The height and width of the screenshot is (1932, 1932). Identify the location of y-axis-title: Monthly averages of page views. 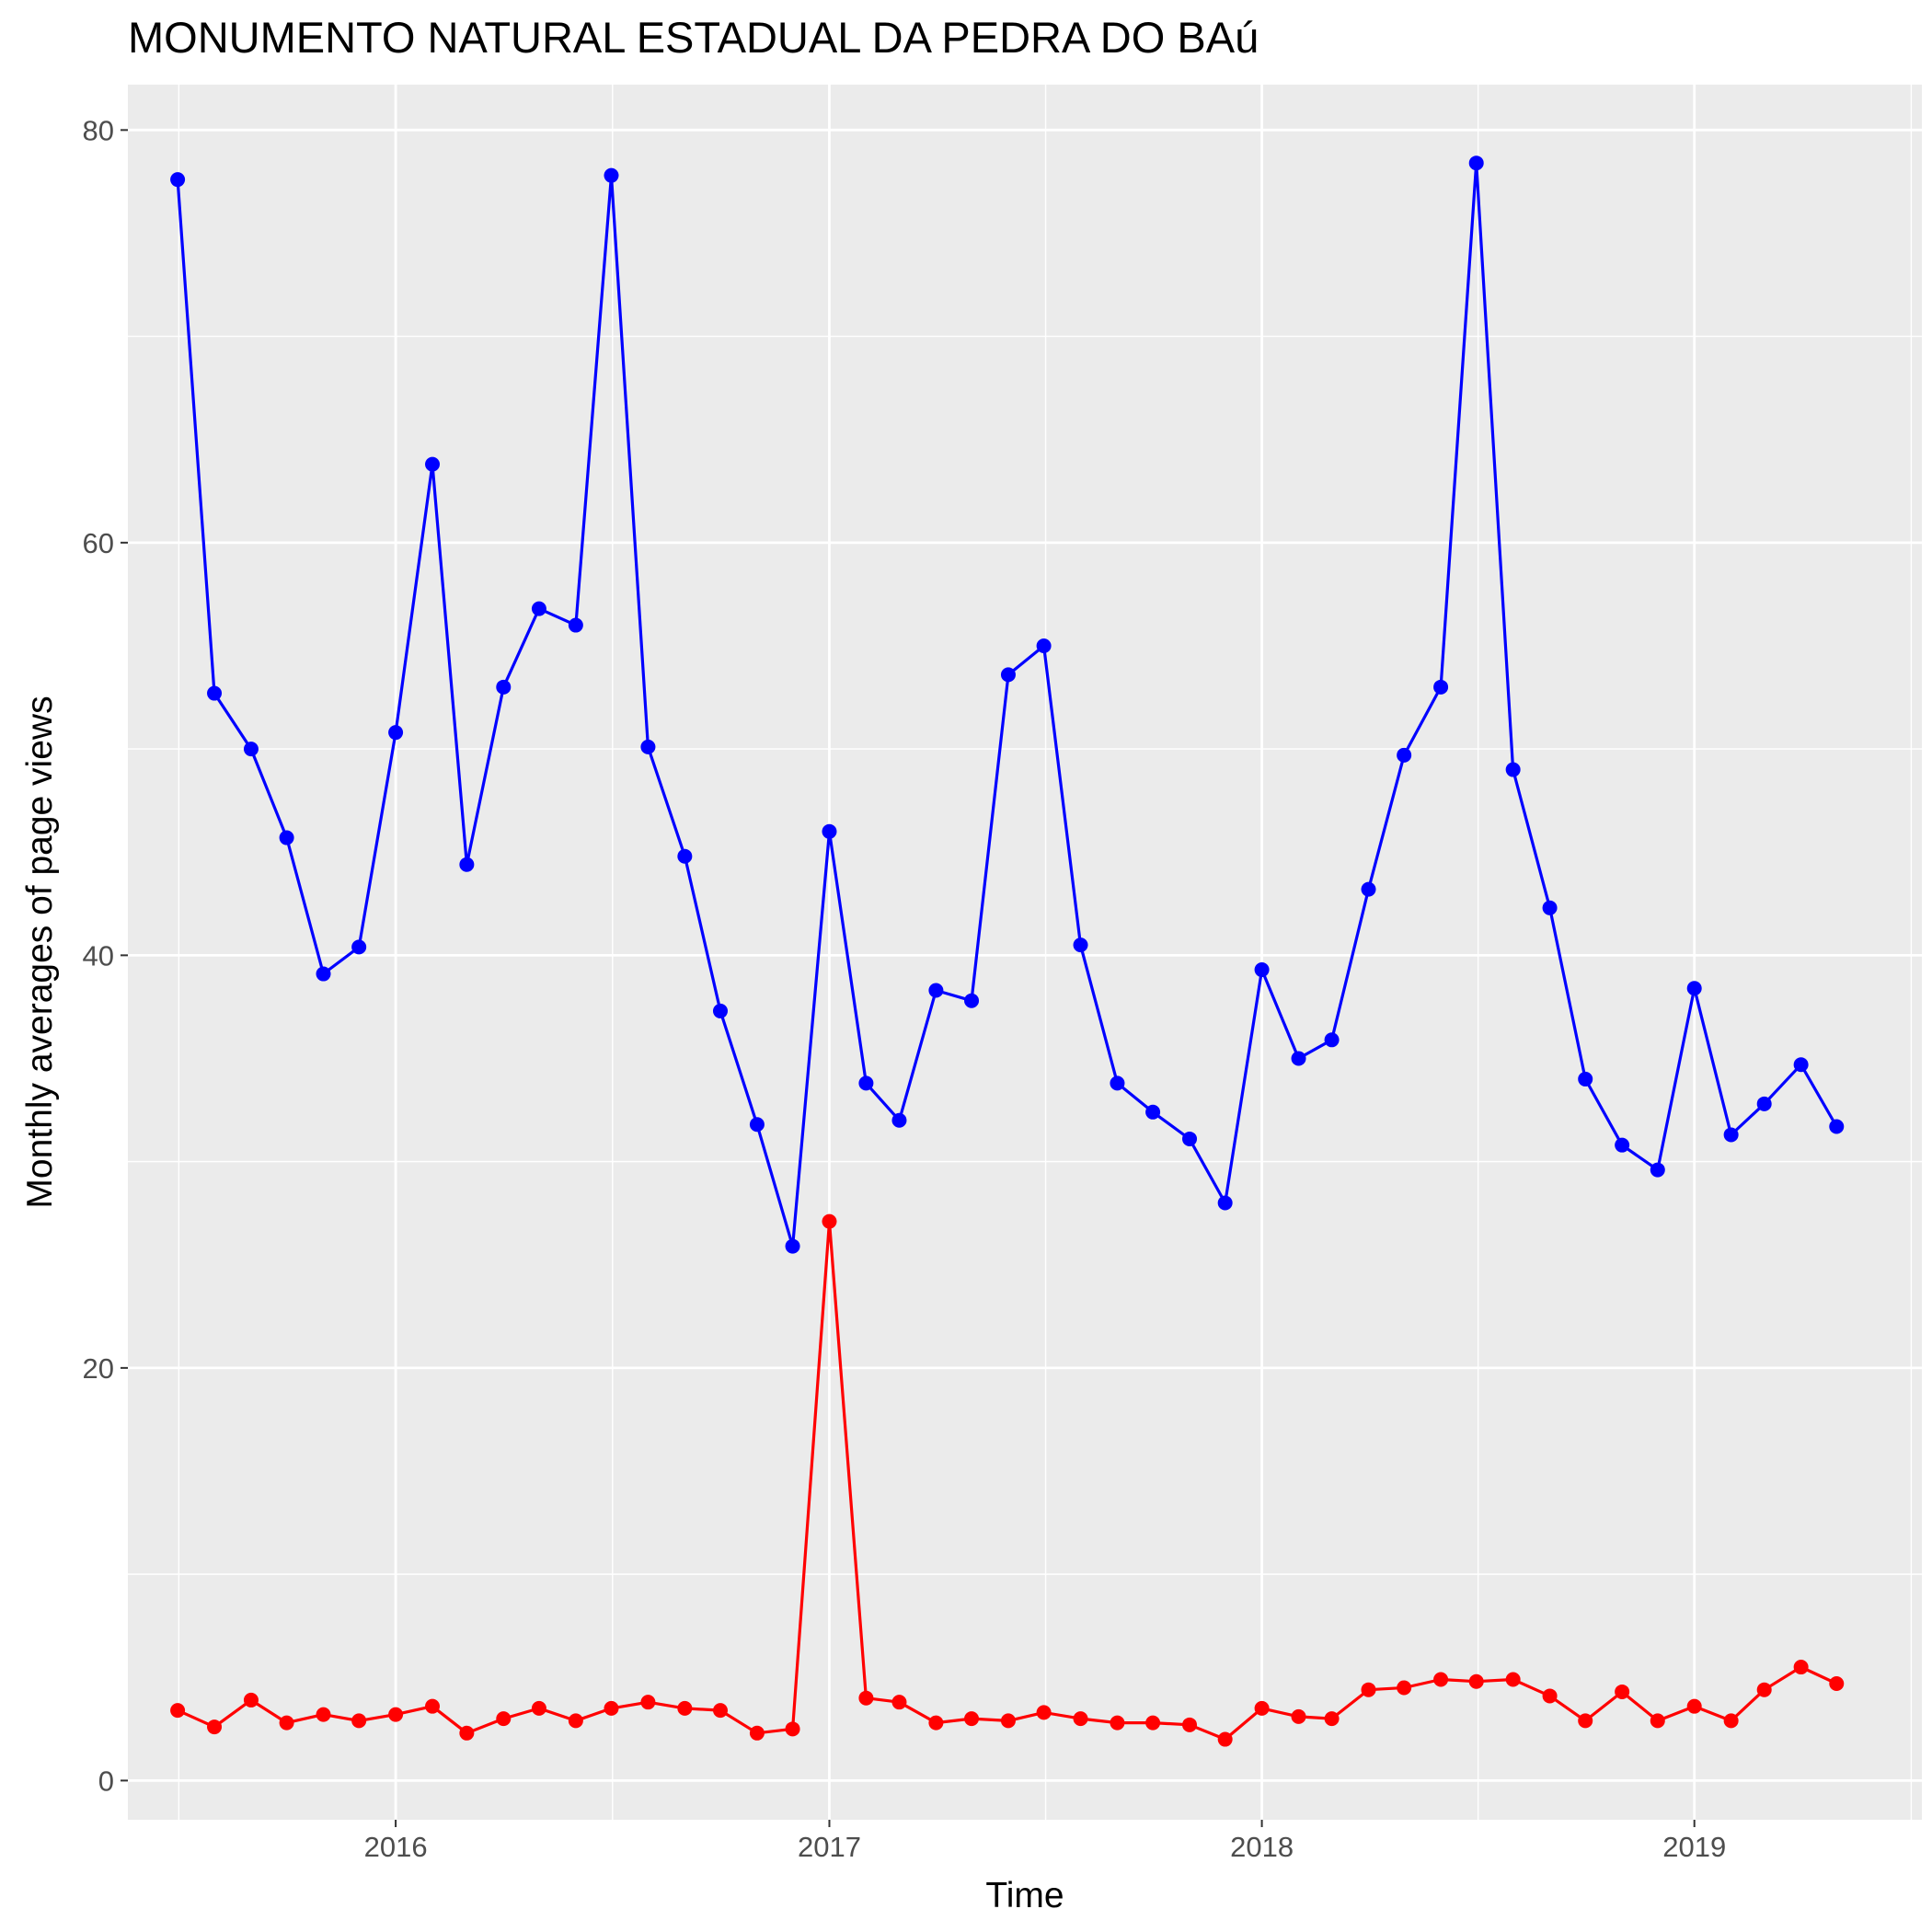
(40, 952).